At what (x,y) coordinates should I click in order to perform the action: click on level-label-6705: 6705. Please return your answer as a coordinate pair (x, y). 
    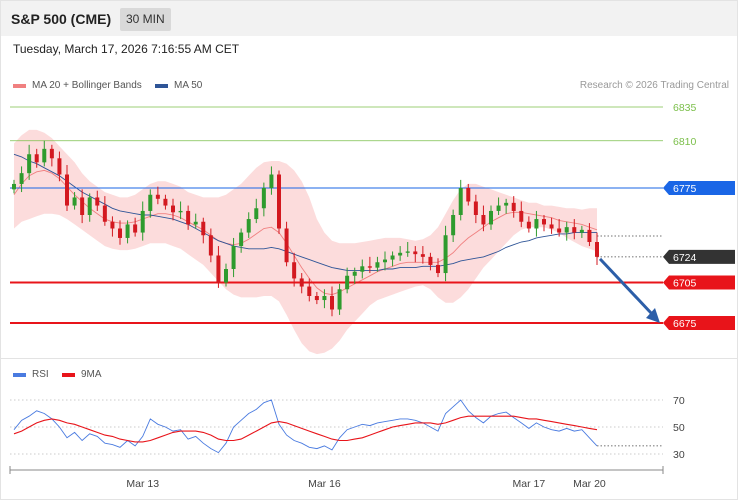
    Looking at the image, I should click on (685, 284).